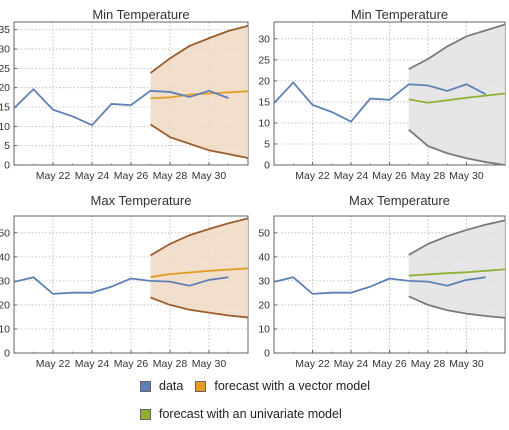 Image resolution: width=509 pixels, height=430 pixels. I want to click on legend-row-1: data forecast with a vector model, so click(261, 386).